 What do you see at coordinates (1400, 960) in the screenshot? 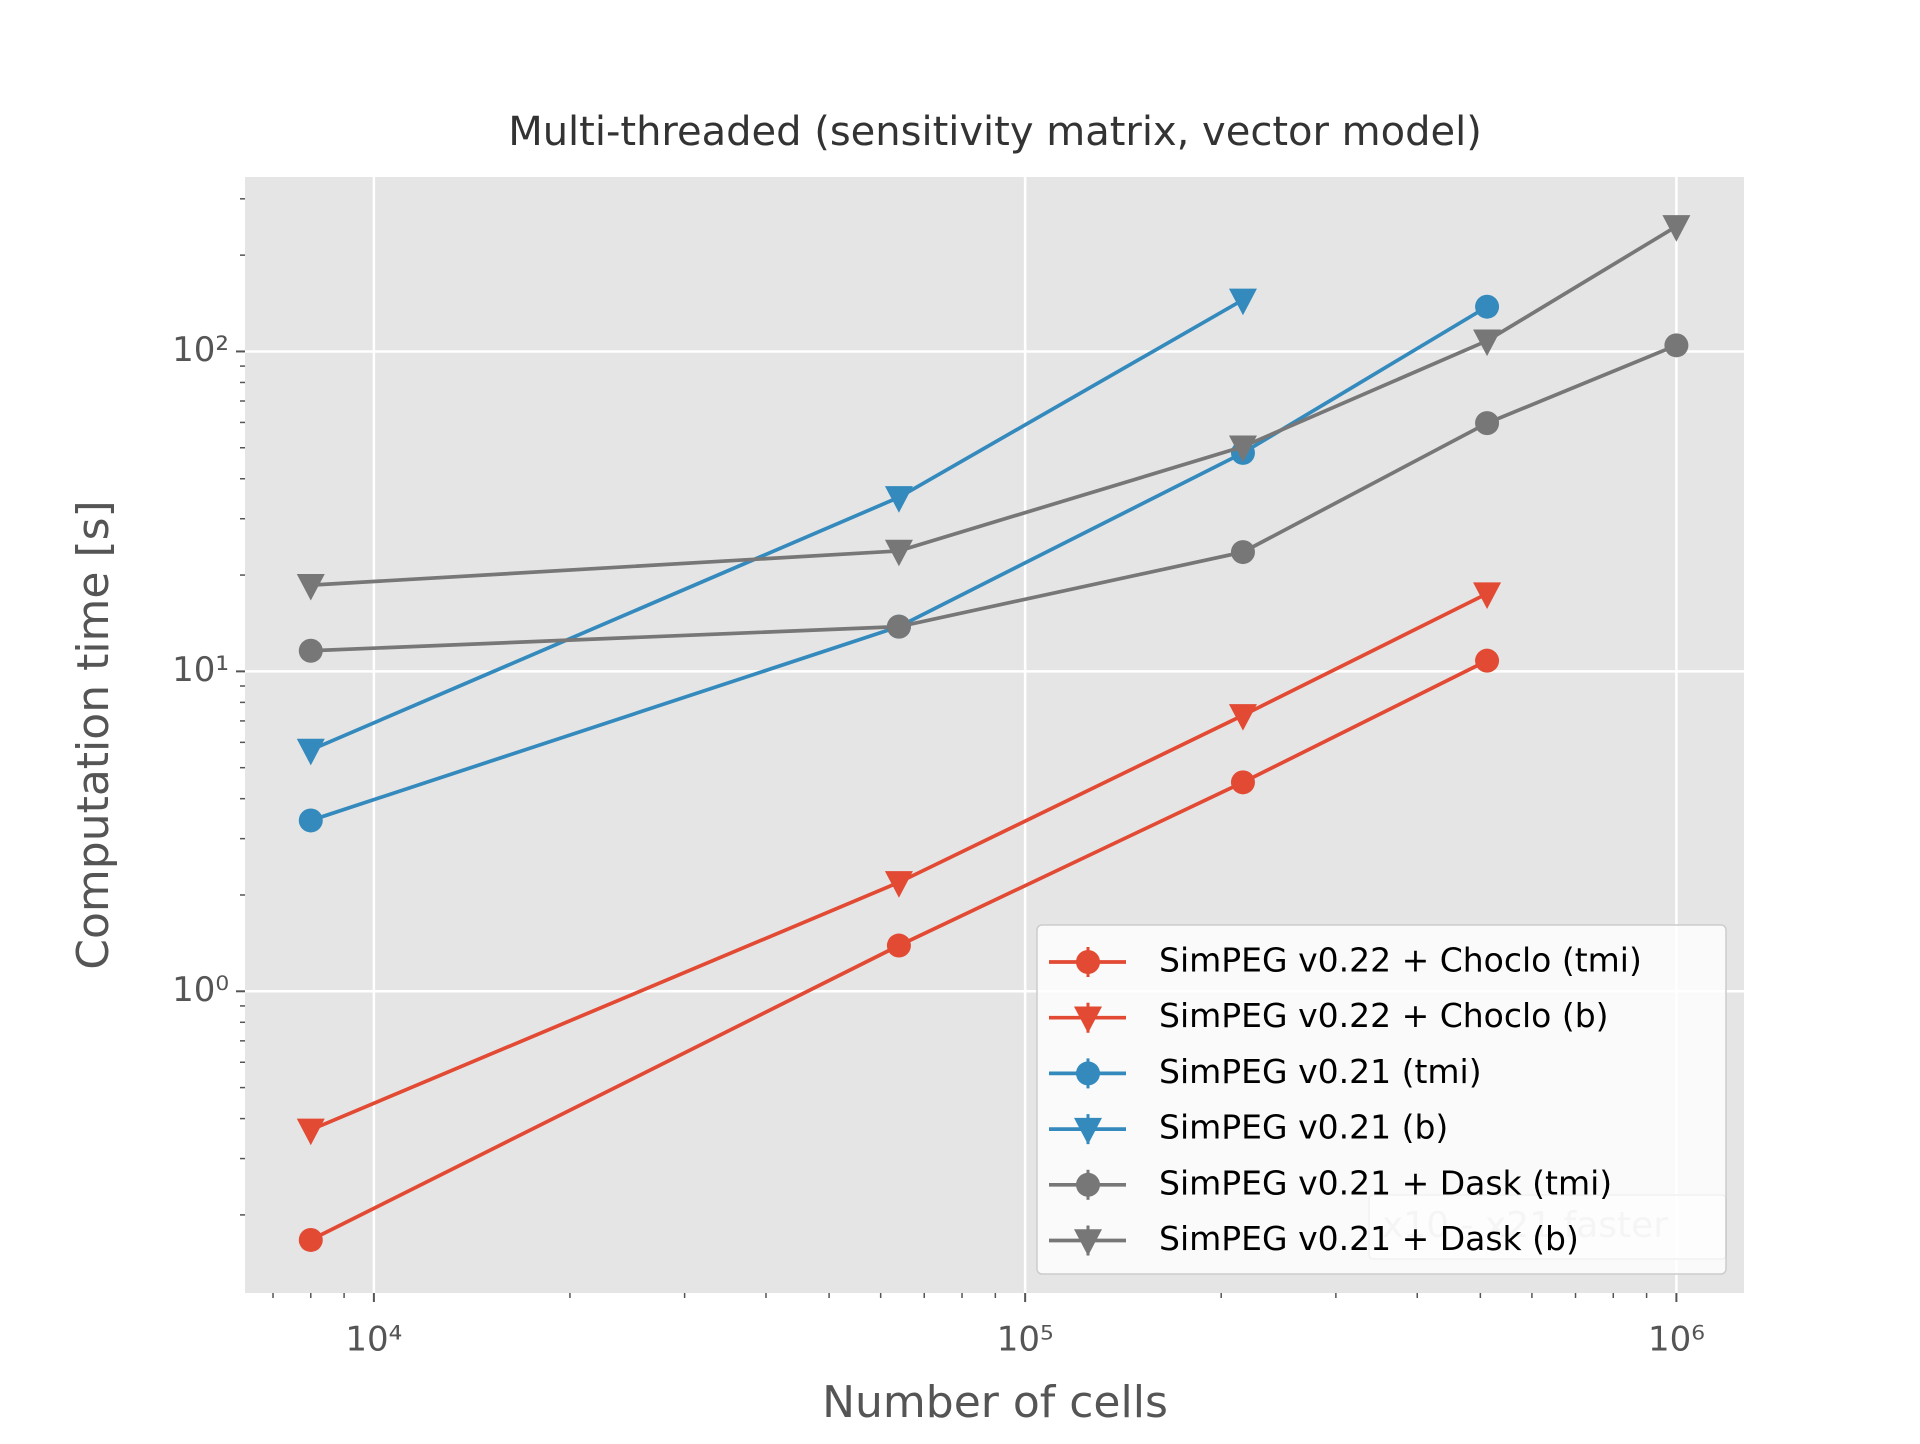
I see `legend-label: SimPEG v0.22 + Choclo (tmi)` at bounding box center [1400, 960].